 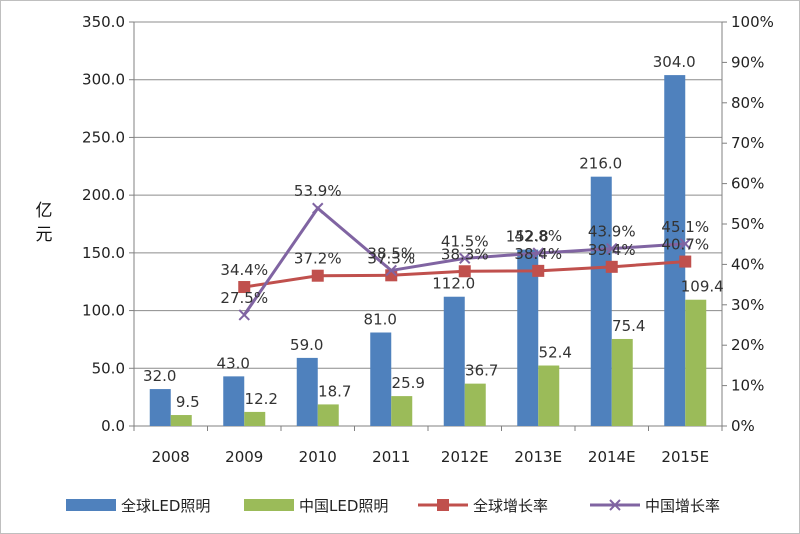 I want to click on left-tick-label: 100.0, so click(x=103, y=311).